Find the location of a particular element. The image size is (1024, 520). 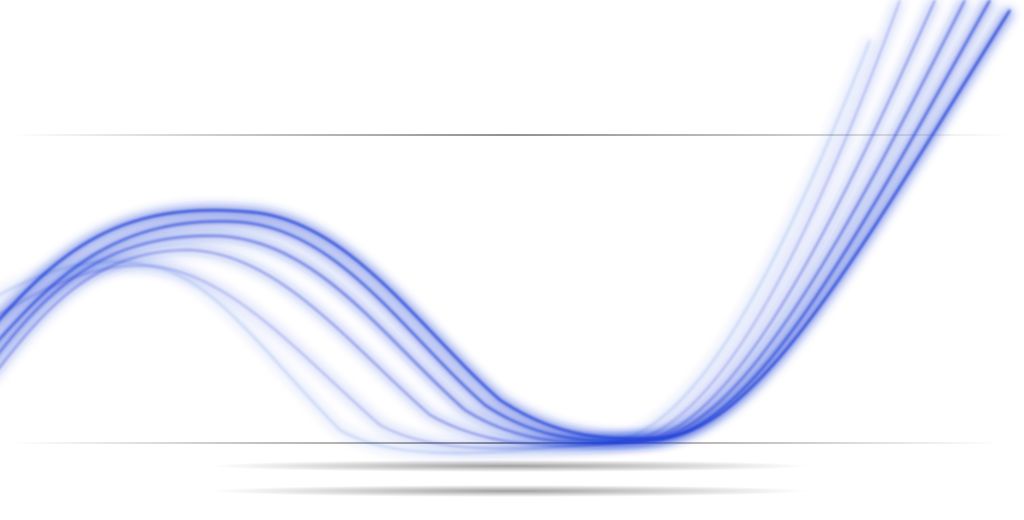

floor-shadow-lower is located at coordinates (510, 491).